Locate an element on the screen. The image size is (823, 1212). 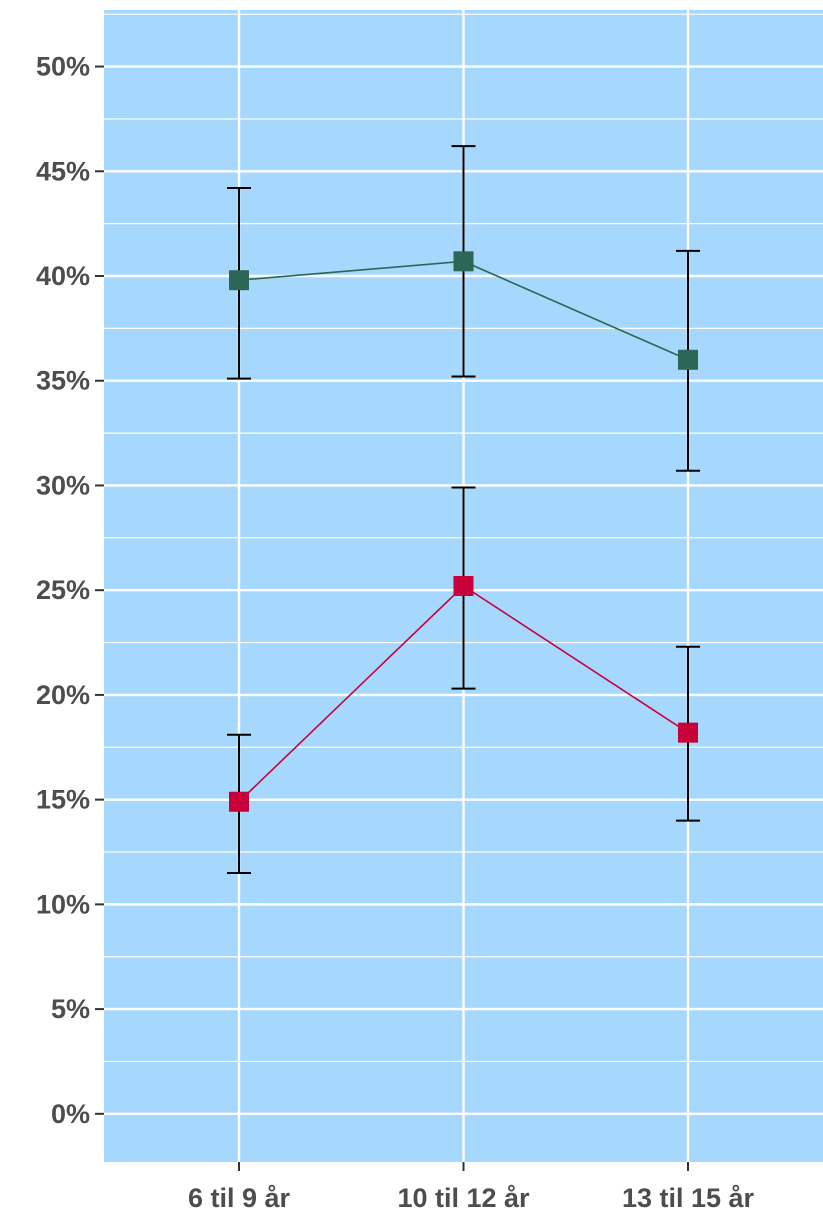
y-tick-label: 50% is located at coordinates (63, 67).